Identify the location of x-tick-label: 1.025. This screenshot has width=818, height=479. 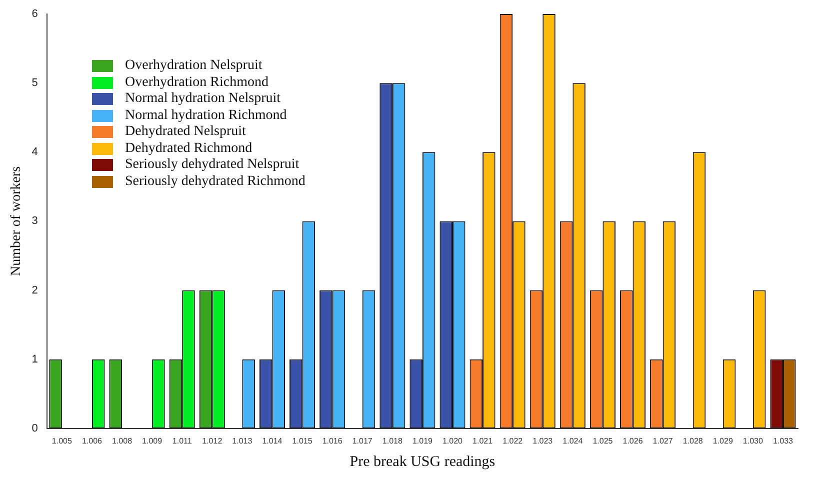
(603, 441).